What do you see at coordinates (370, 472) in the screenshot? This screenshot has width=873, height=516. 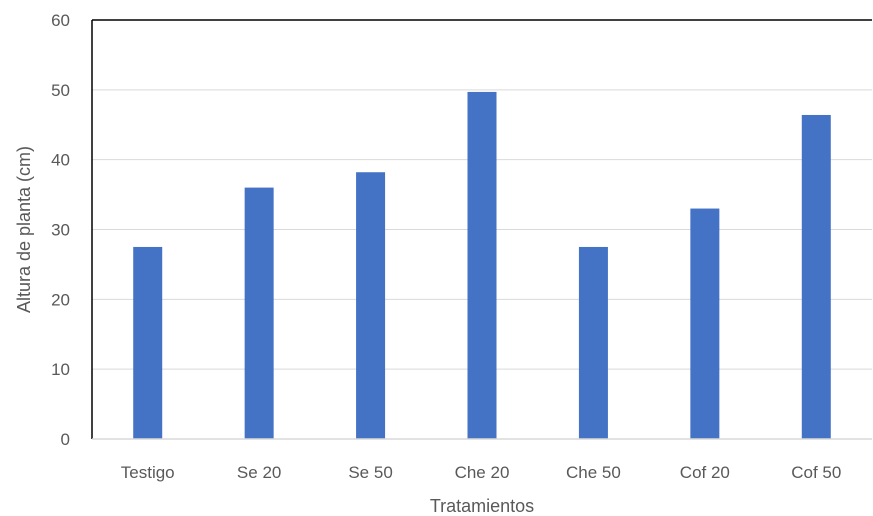 I see `x-tick-label: Se 50` at bounding box center [370, 472].